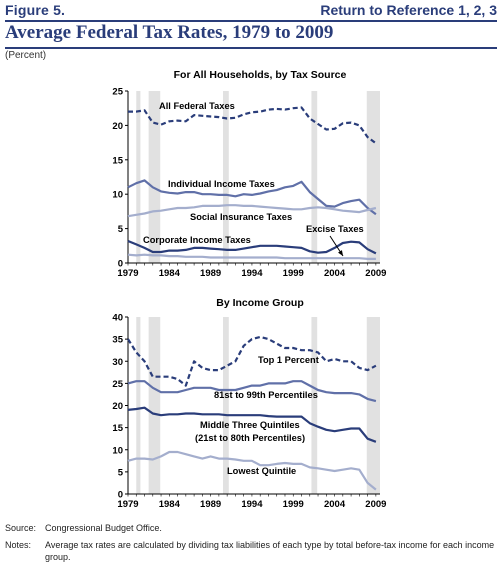 This screenshot has width=502, height=564. Describe the element at coordinates (241, 217) in the screenshot. I see `annotation-social-insurance-taxes: Social Insurance Taxes` at that location.